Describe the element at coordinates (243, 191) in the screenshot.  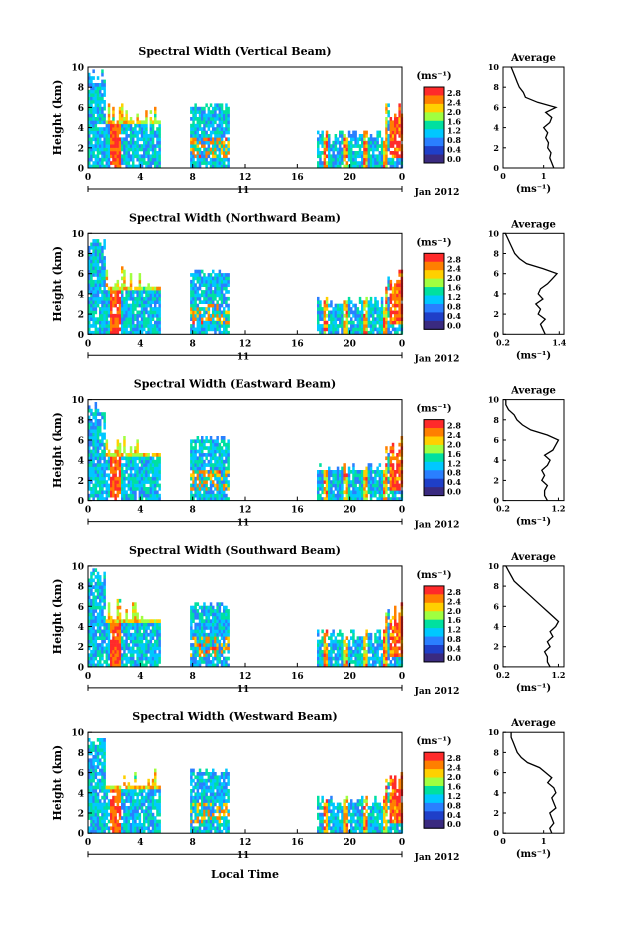
I see `day-label: 11` at that location.